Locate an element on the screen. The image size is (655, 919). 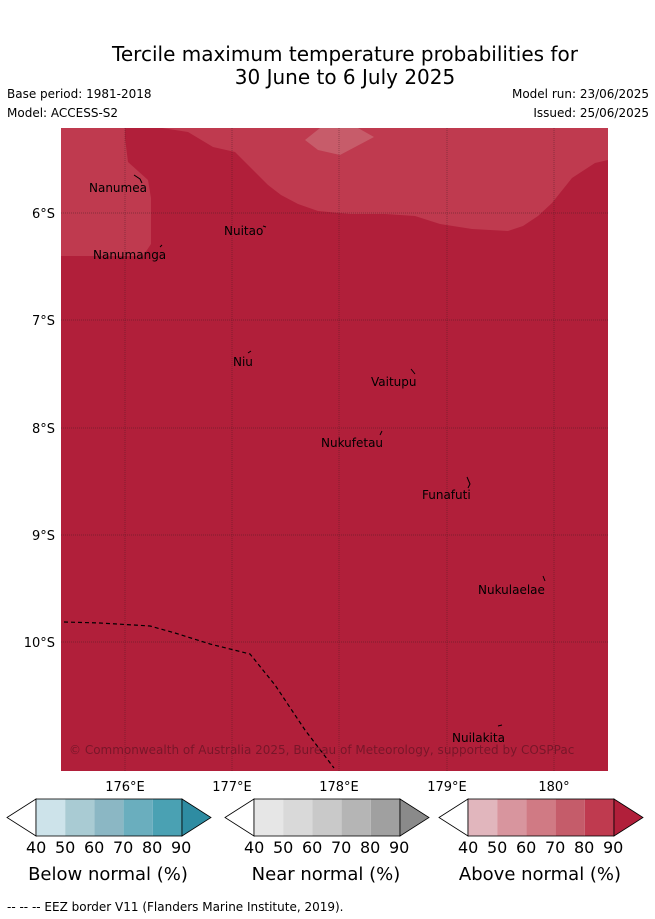
island-nanumea-shape is located at coordinates (138, 179).